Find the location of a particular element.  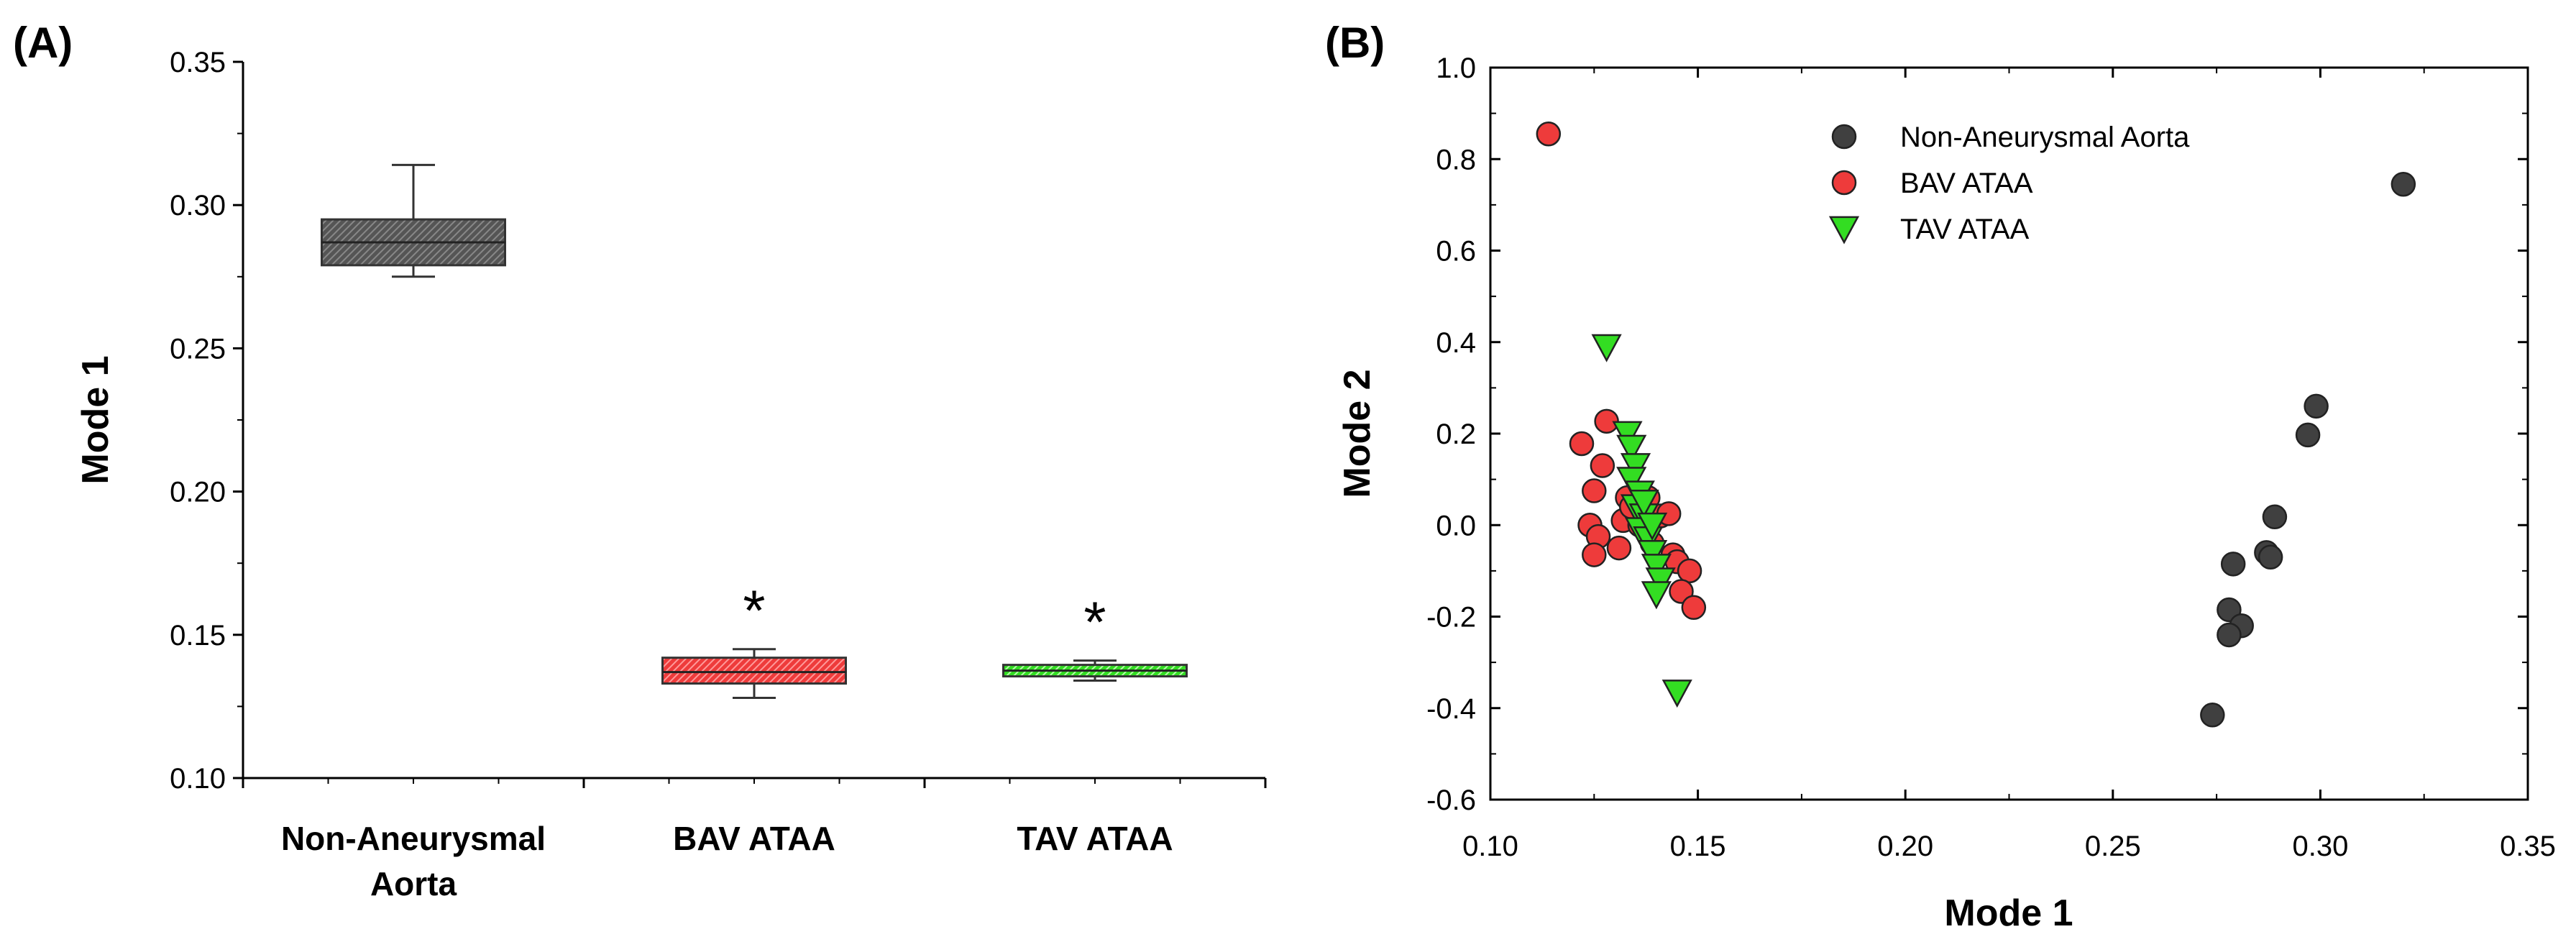

panel-a-y-ticks: 0.10 0.15 0.20 0.25 0.30 0.35 is located at coordinates (206, 421).